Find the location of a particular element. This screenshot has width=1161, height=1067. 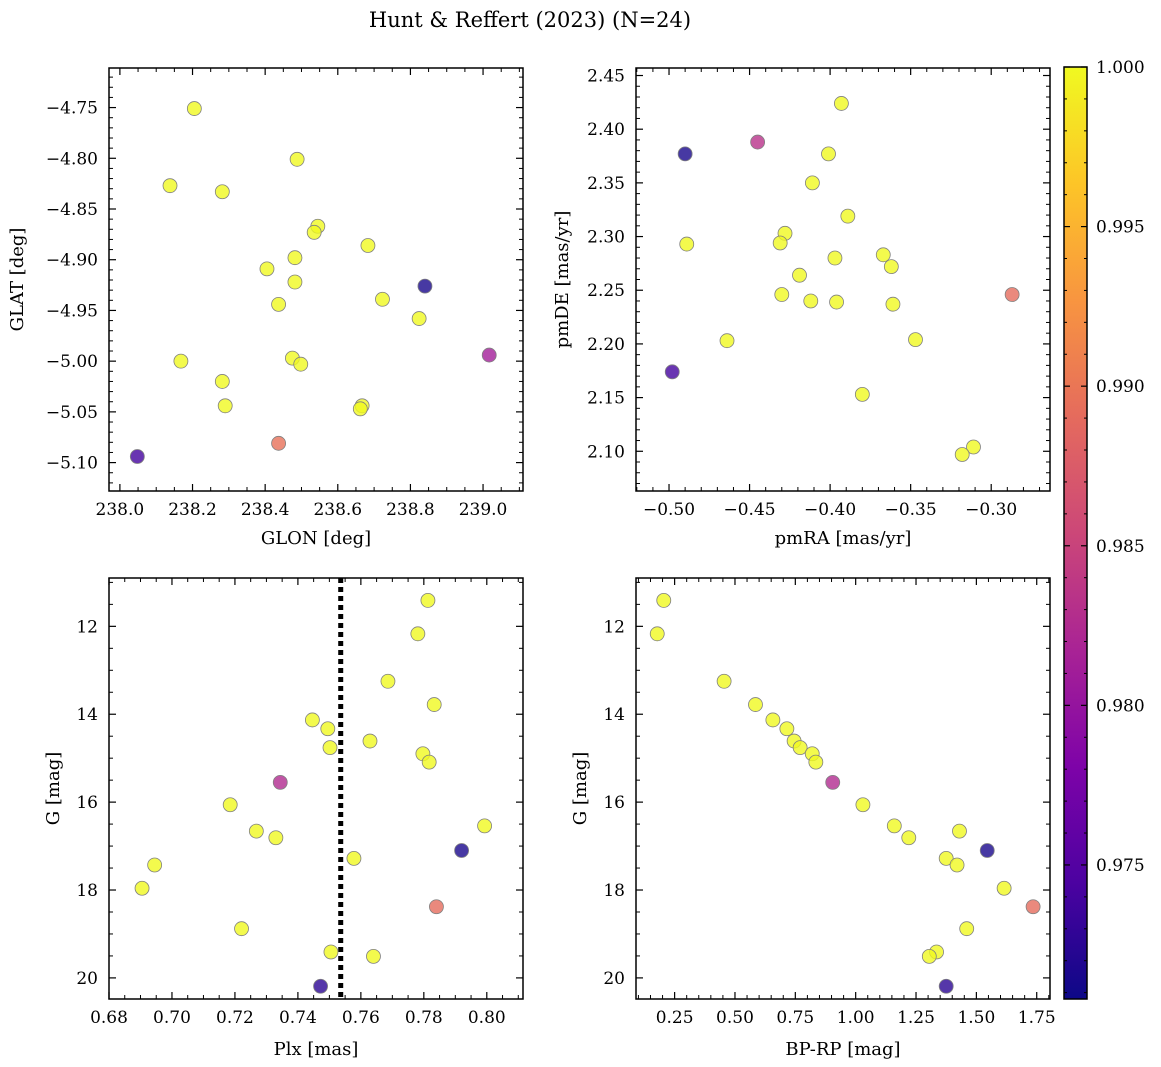

panel-bprp-g-points is located at coordinates (845, 793).